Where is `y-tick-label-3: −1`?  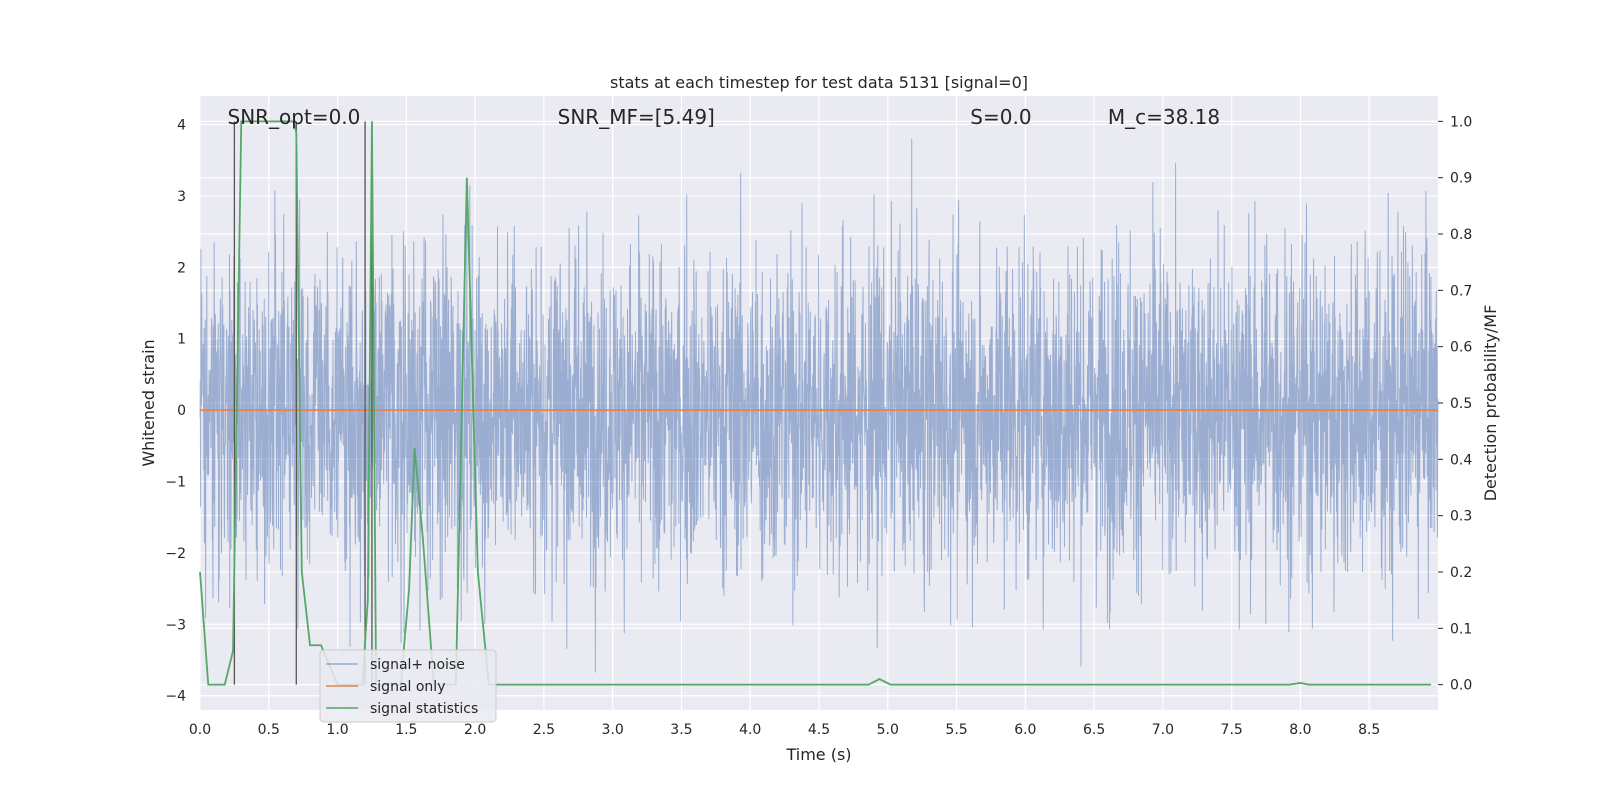 y-tick-label-3: −1 is located at coordinates (175, 483).